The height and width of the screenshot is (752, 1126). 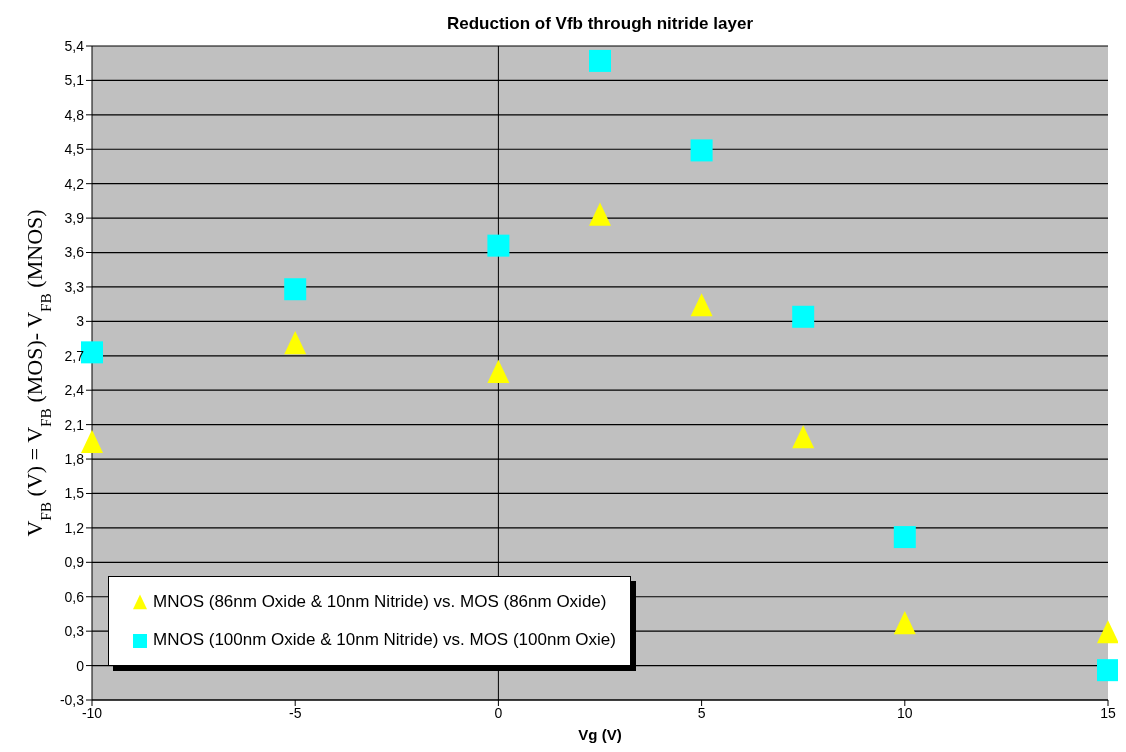 I want to click on x-tick-label: 0, so click(x=498, y=712).